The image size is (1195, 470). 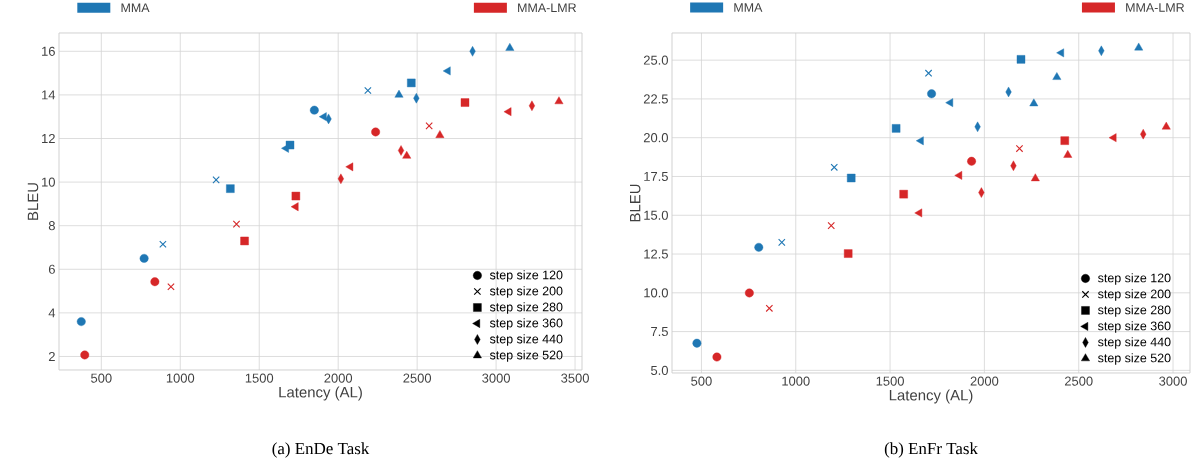 I want to click on x-tick-label: 2500, so click(x=417, y=378).